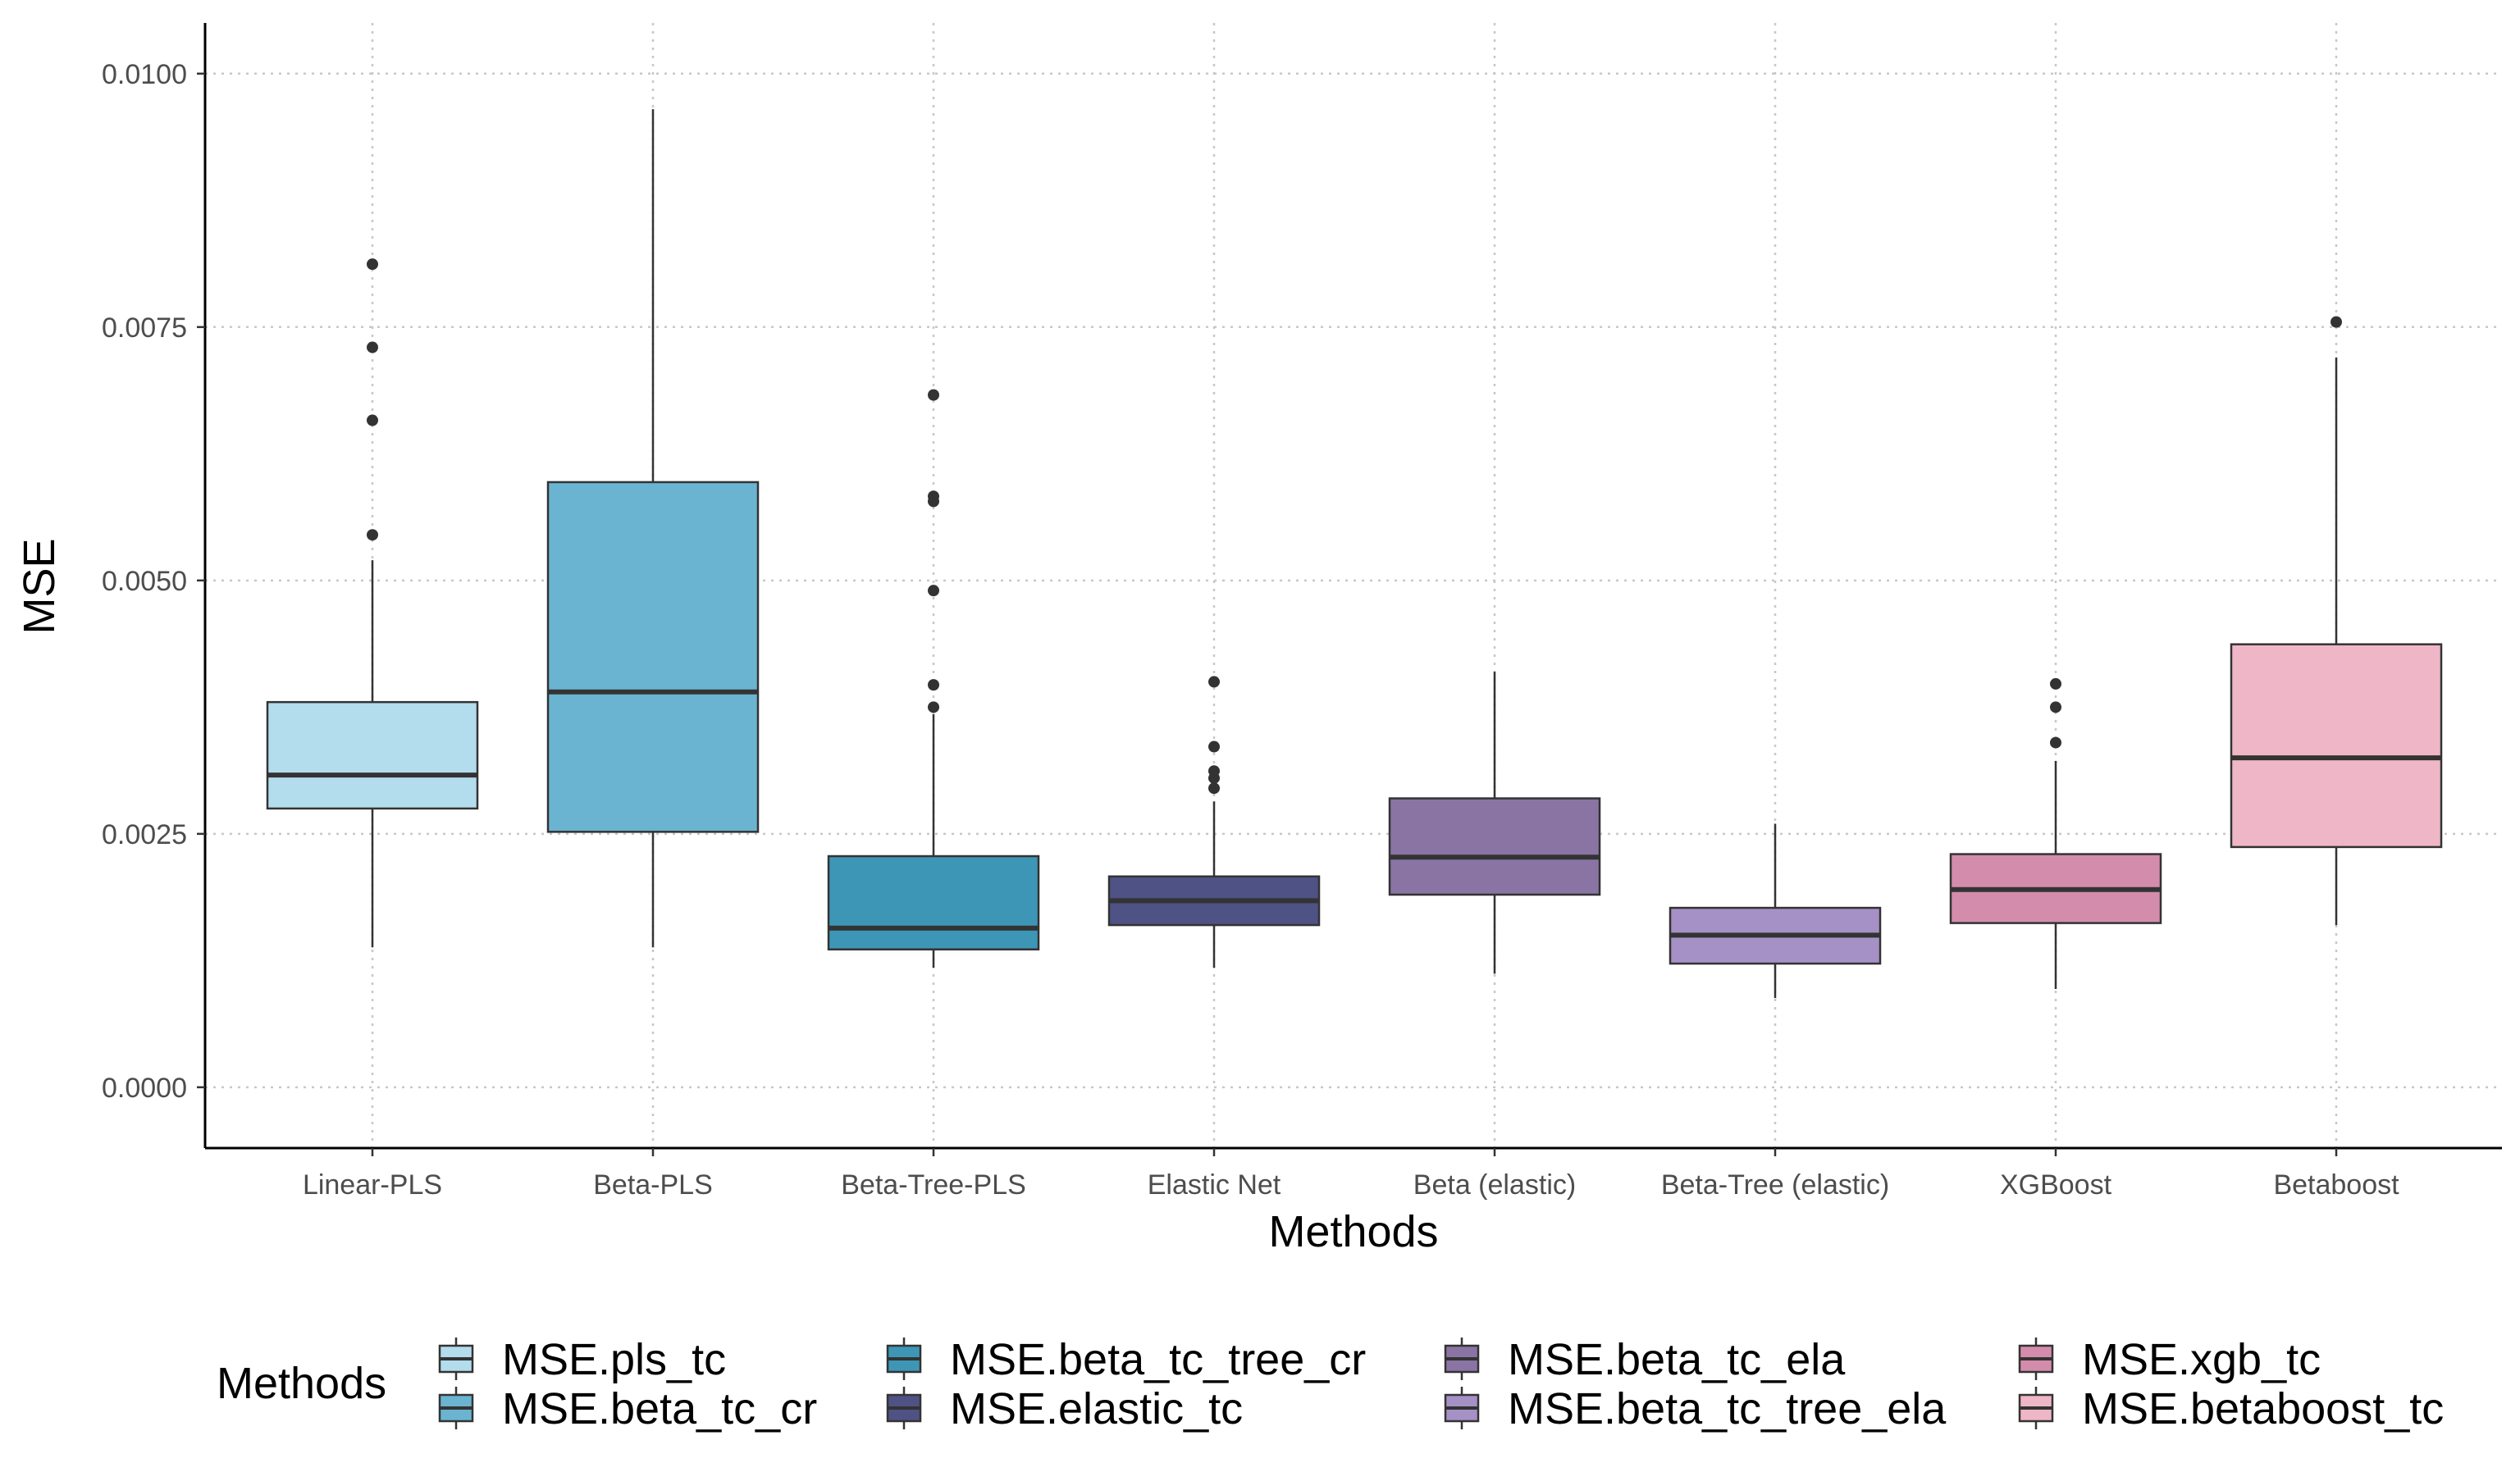 The image size is (2520, 1472). I want to click on box-beta-elastic-, so click(1494, 823).